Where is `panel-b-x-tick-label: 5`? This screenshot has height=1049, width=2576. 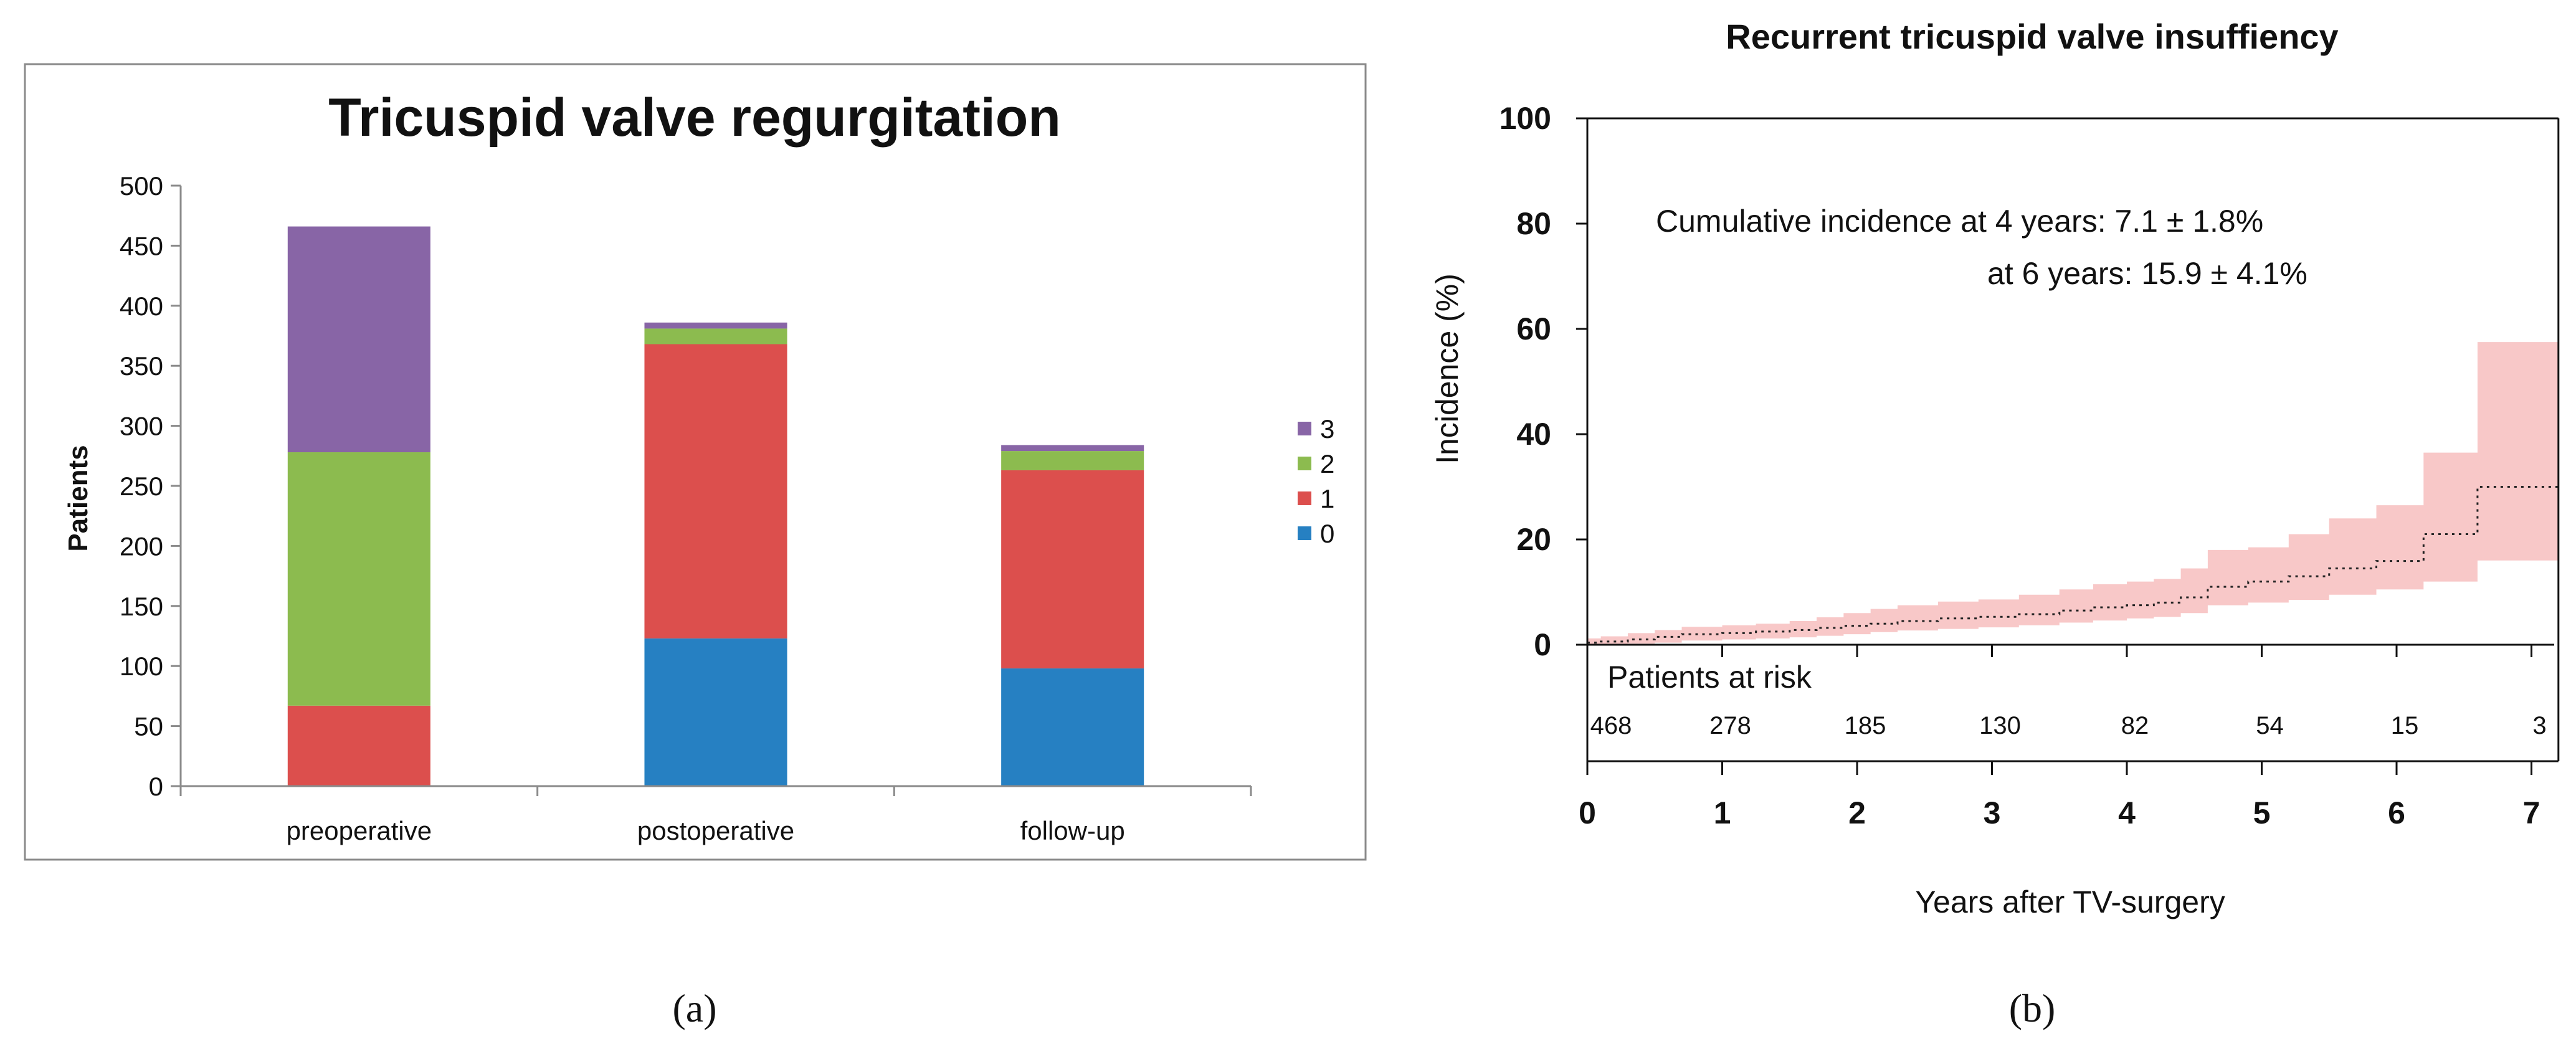 panel-b-x-tick-label: 5 is located at coordinates (2262, 812).